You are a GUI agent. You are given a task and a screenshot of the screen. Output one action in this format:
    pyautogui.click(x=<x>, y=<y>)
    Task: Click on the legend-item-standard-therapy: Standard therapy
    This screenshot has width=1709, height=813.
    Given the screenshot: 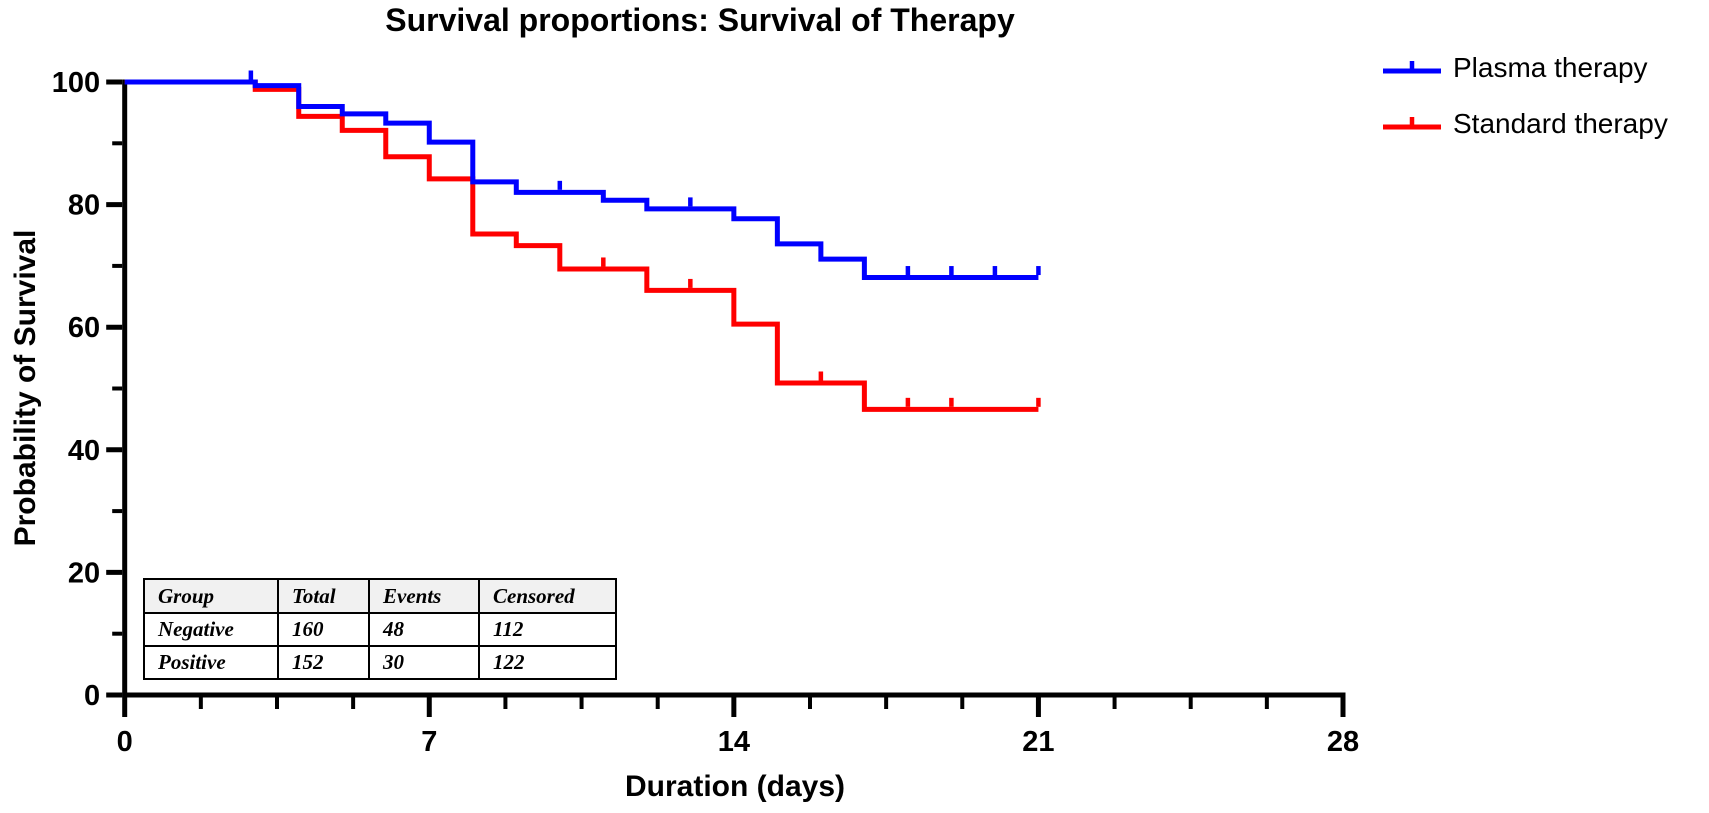 What is the action you would take?
    pyautogui.click(x=1525, y=124)
    